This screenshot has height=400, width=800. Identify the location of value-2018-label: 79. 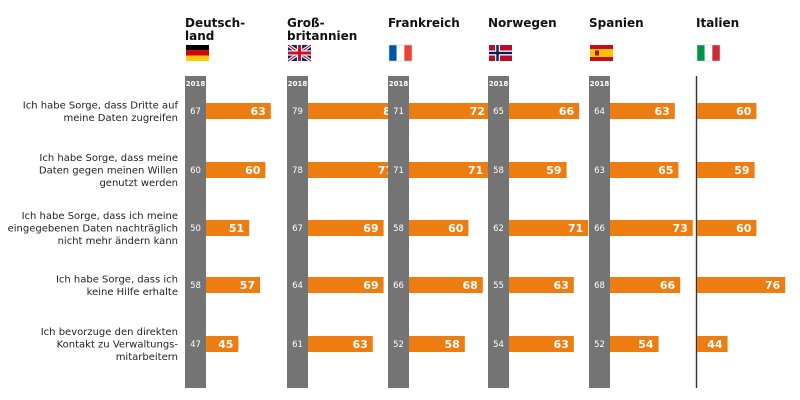
(297, 112).